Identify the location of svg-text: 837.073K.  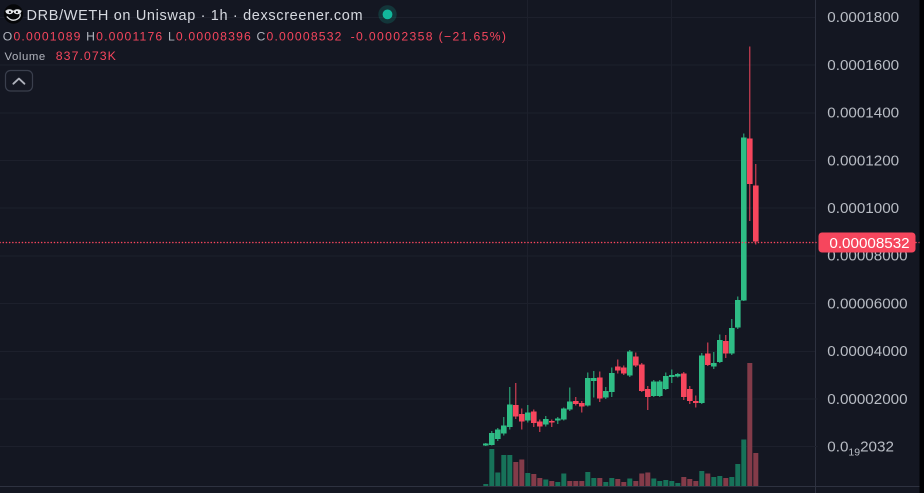
(86, 56).